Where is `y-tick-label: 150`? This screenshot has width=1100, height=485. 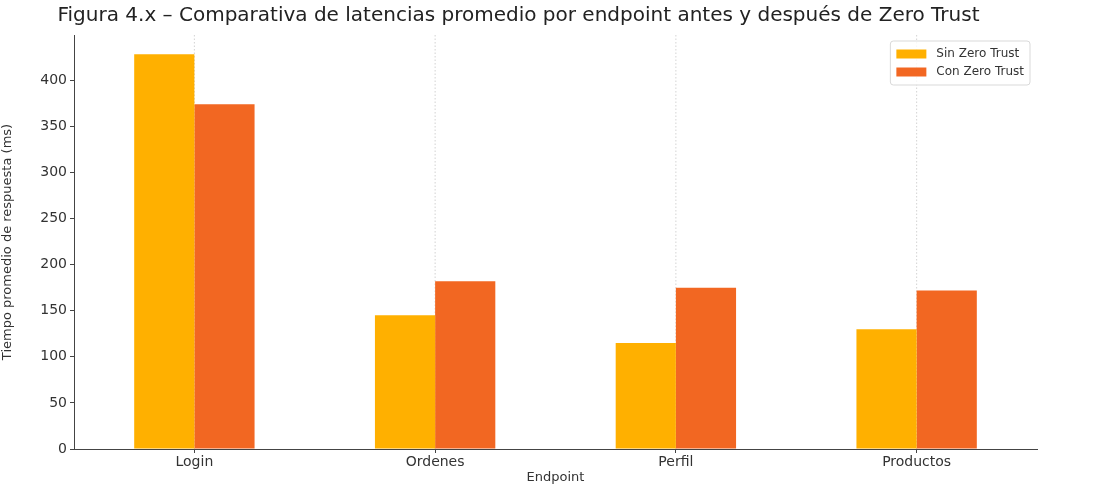
y-tick-label: 150 is located at coordinates (53, 309).